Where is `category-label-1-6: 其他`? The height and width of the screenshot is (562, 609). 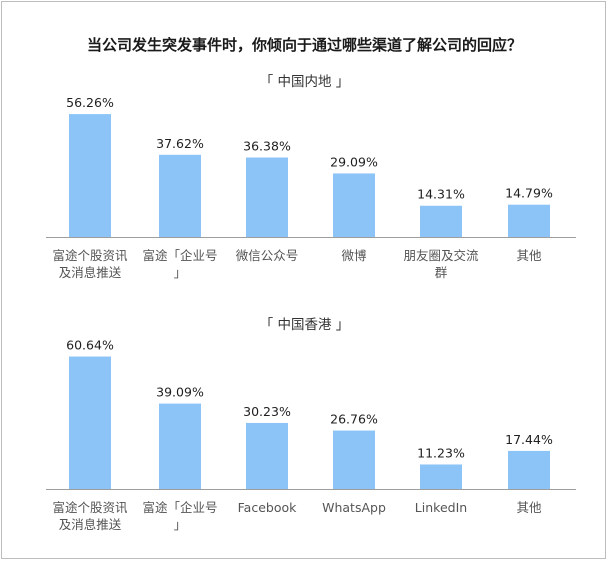 category-label-1-6: 其他 is located at coordinates (529, 255).